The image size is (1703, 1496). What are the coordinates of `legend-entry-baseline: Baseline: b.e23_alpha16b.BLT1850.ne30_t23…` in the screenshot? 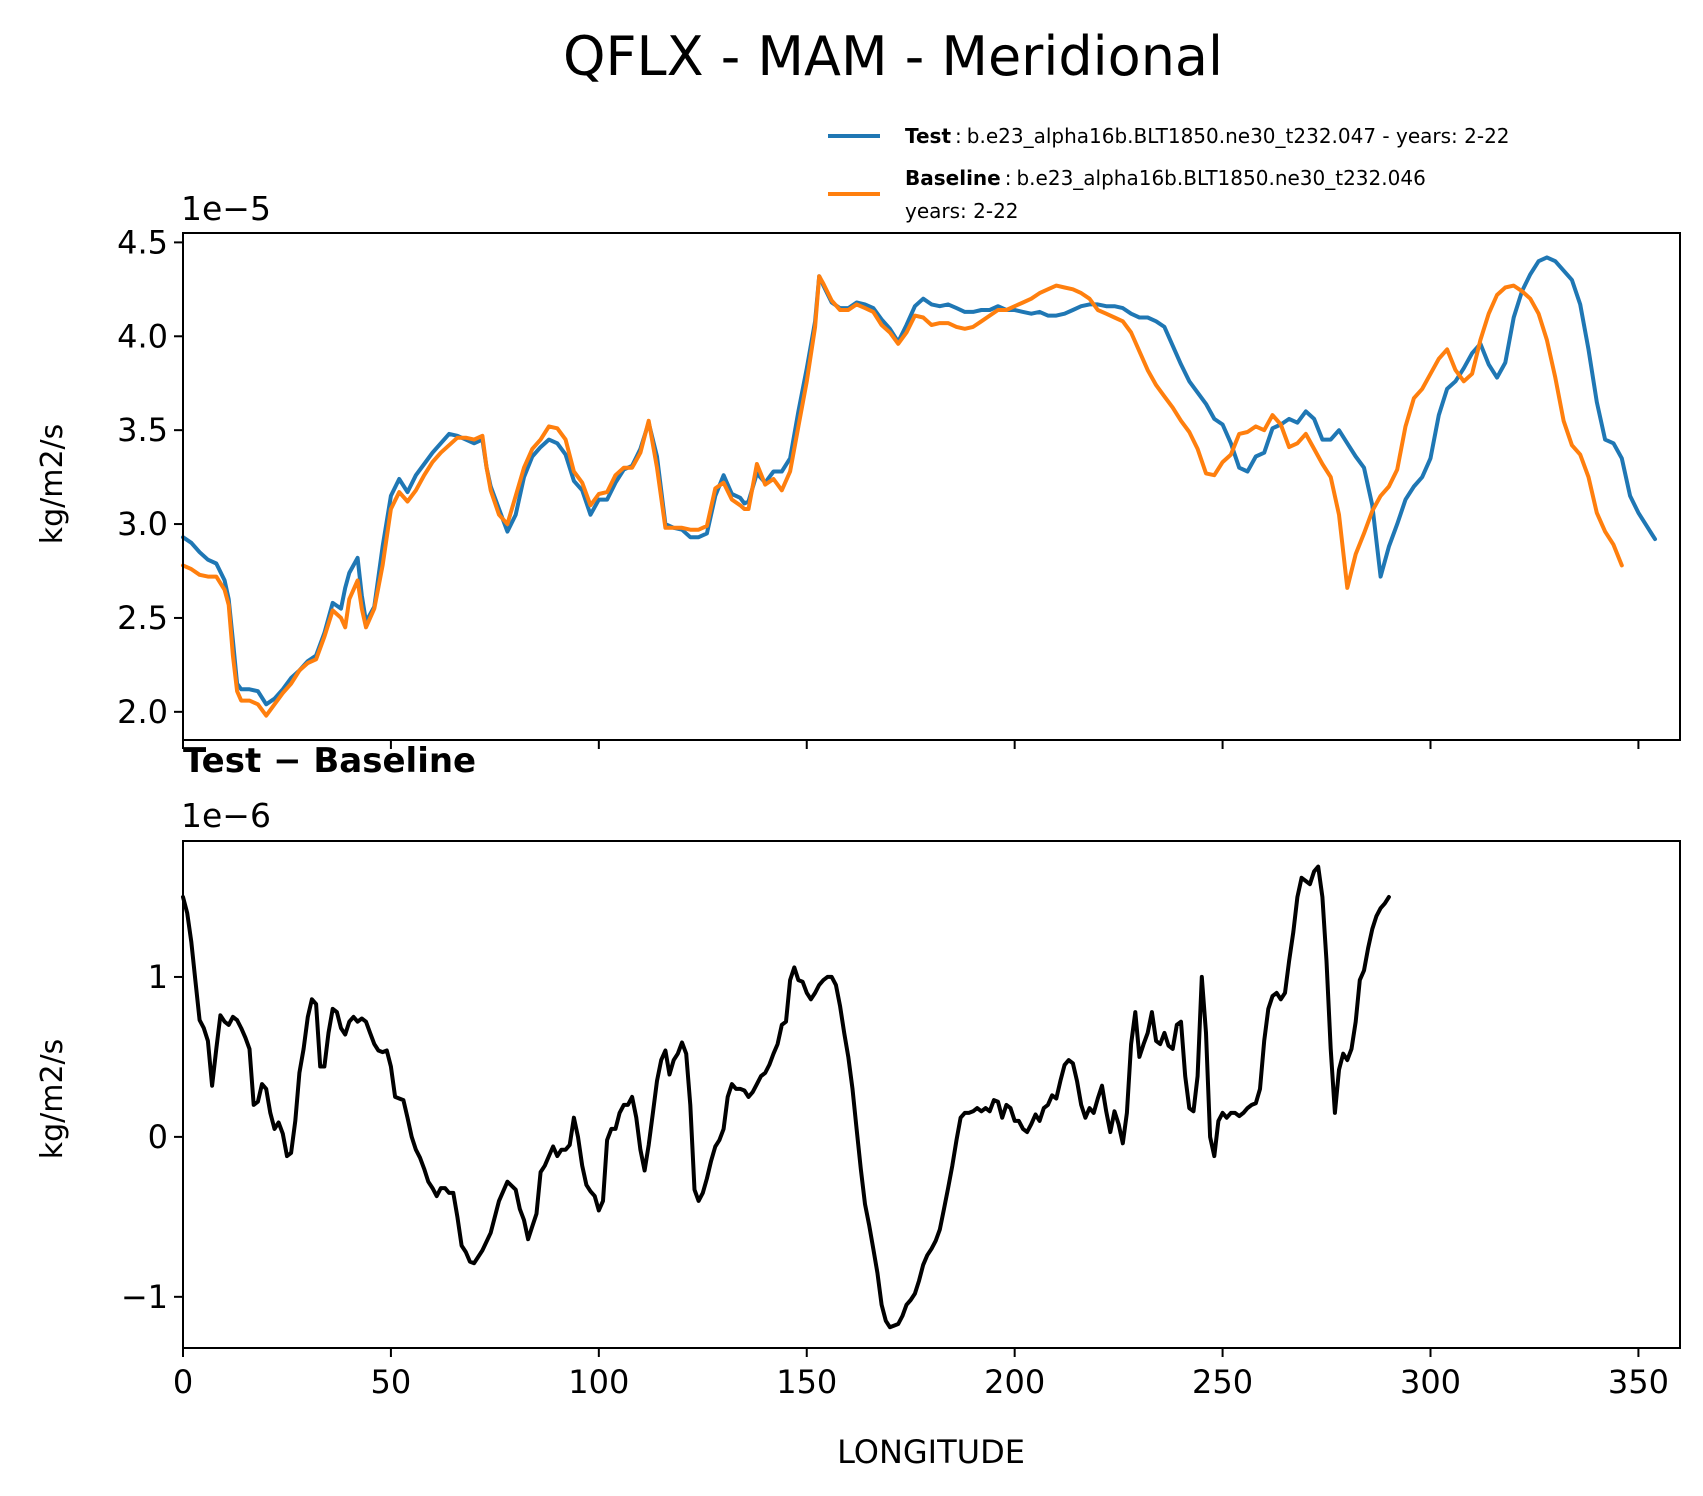 It's located at (1165, 178).